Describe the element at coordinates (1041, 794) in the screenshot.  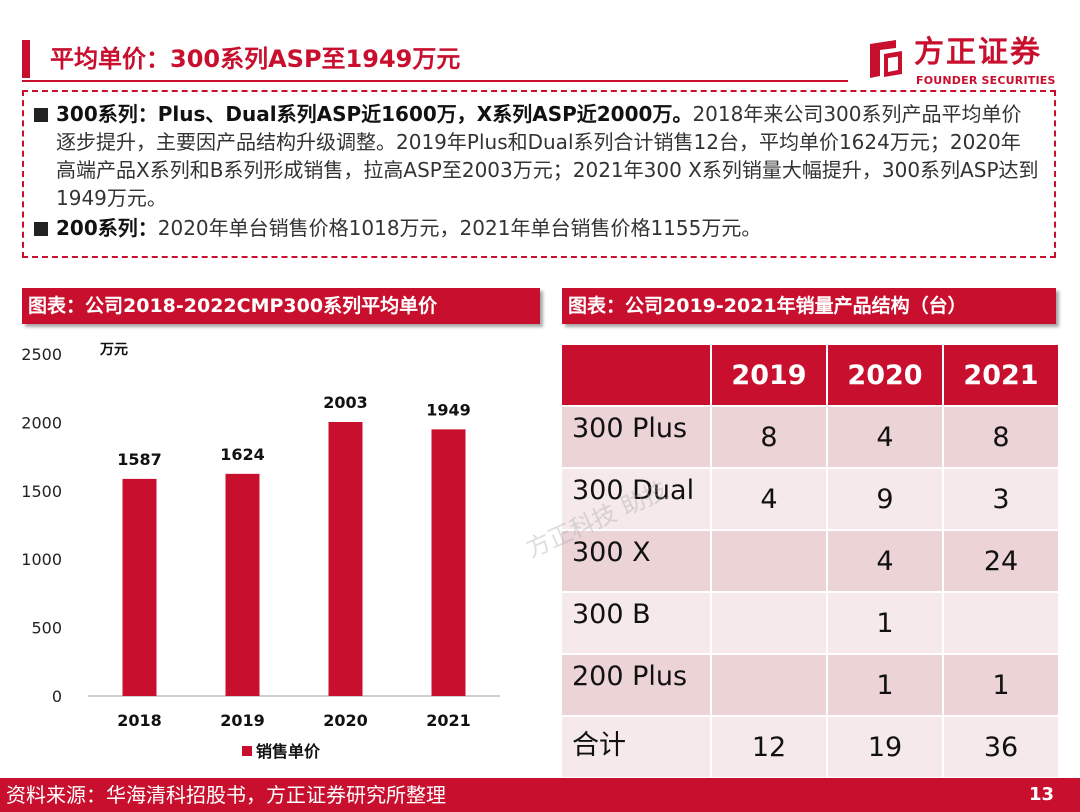
I see `page-number: 13` at that location.